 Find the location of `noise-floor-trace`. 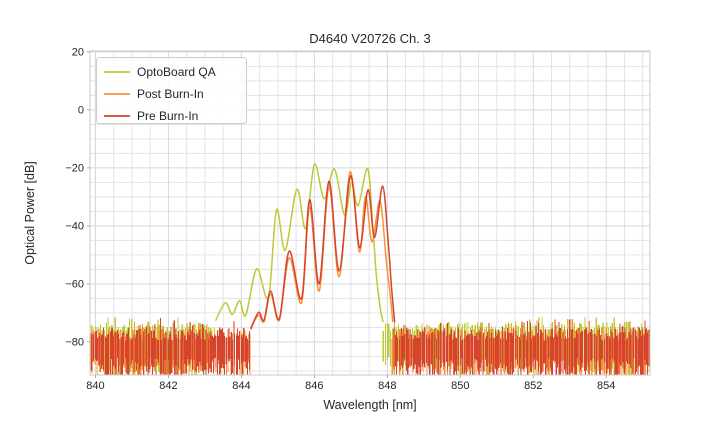

noise-floor-trace is located at coordinates (521, 347).